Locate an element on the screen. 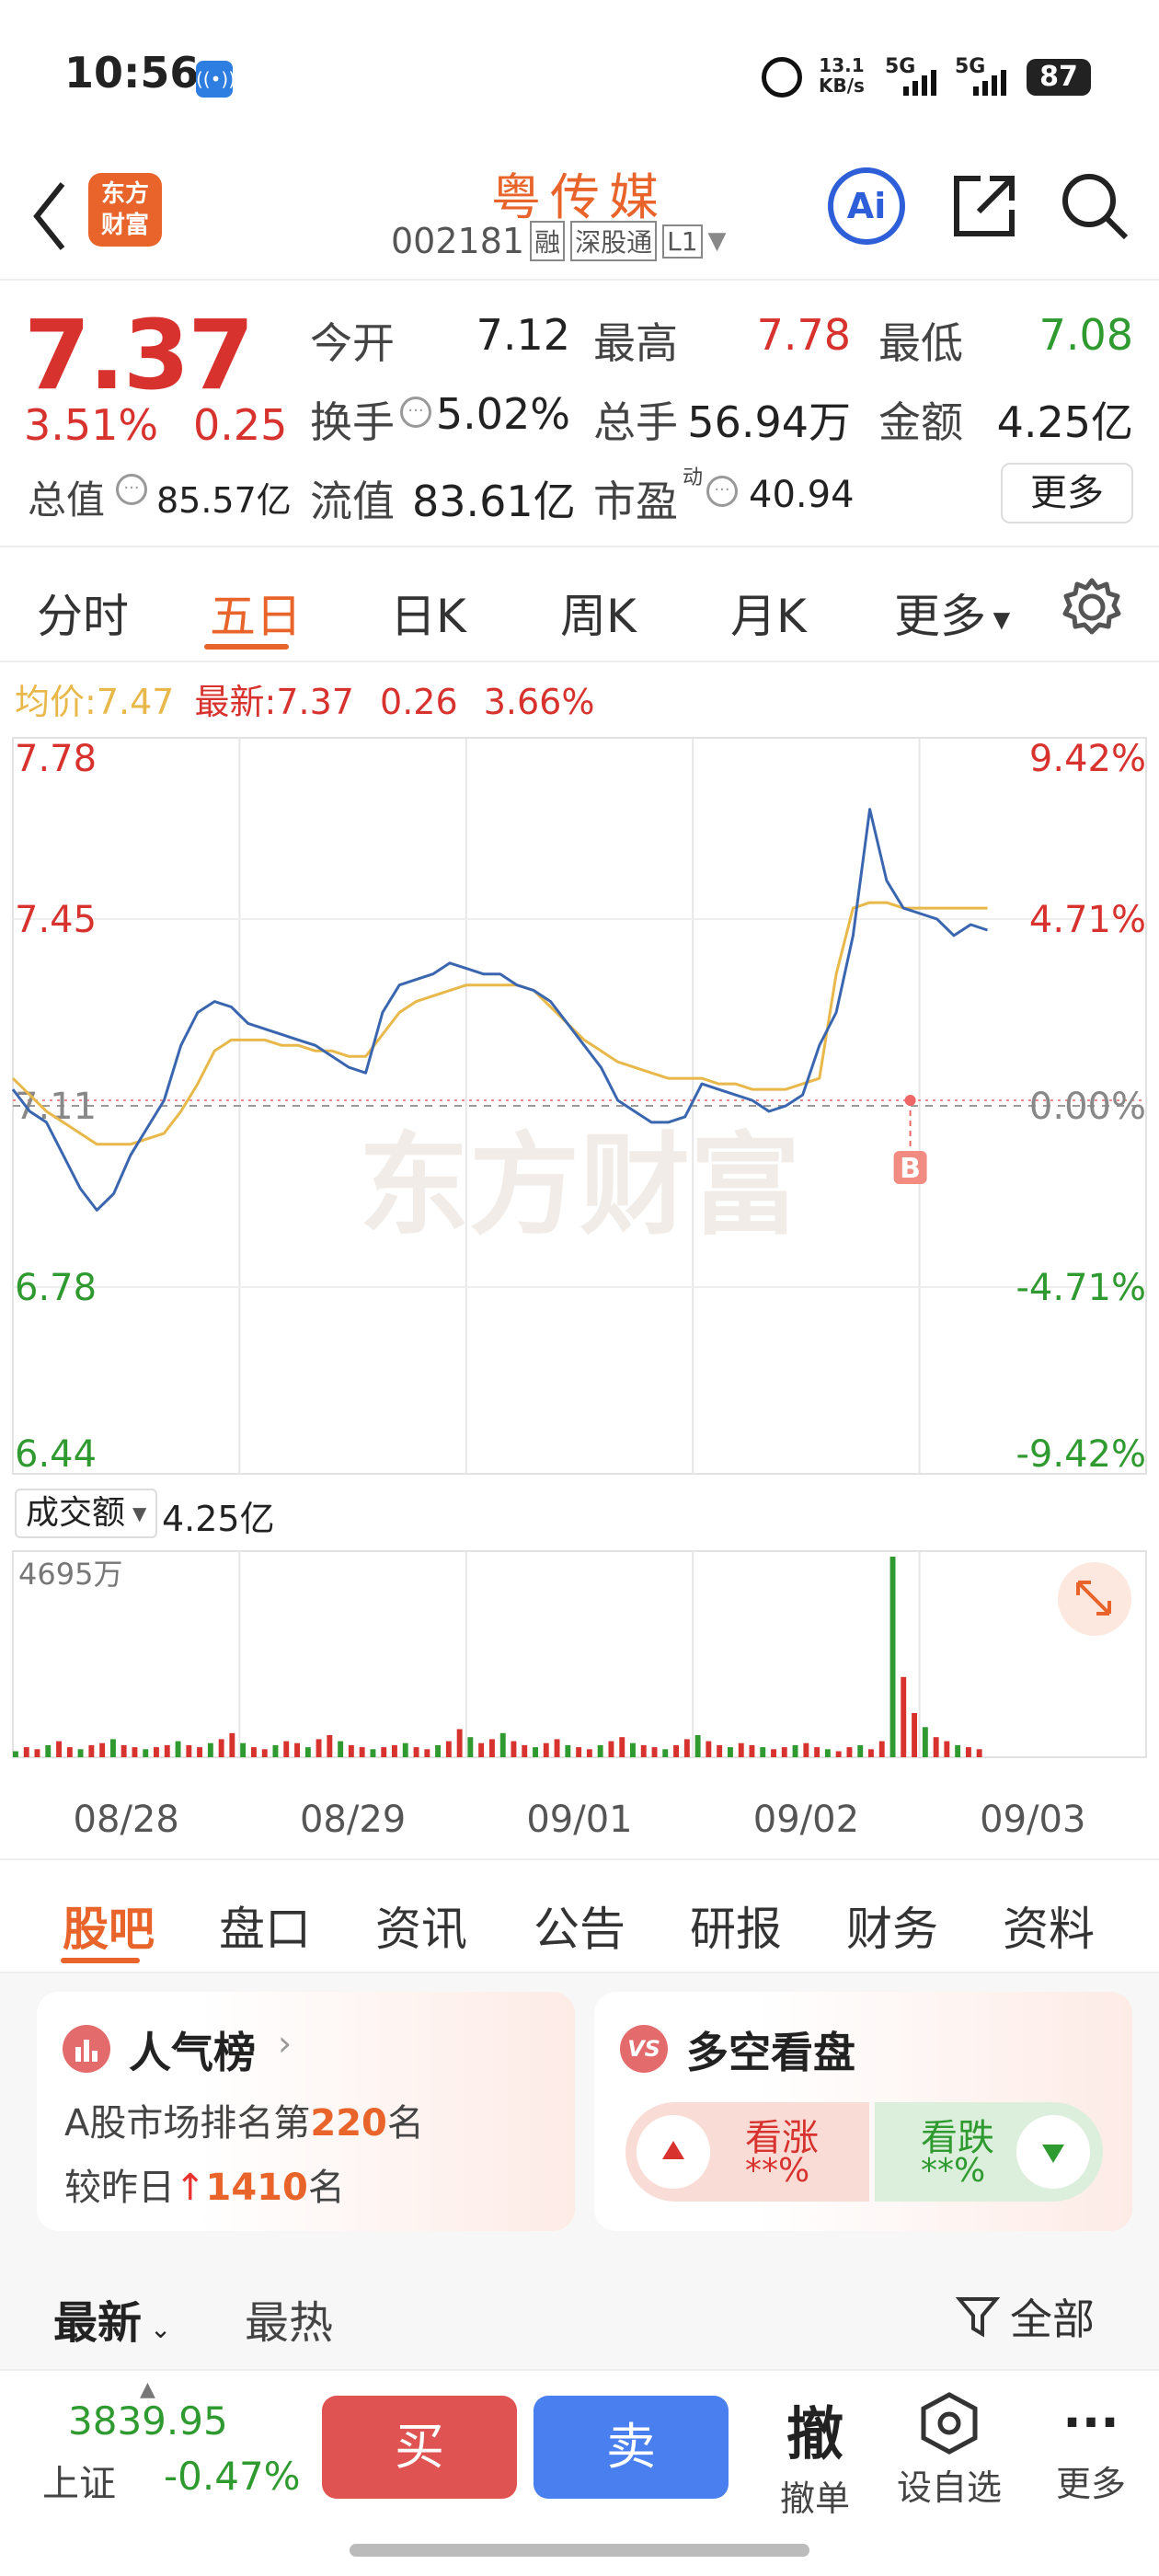  tab-news: 资讯 is located at coordinates (421, 1929).